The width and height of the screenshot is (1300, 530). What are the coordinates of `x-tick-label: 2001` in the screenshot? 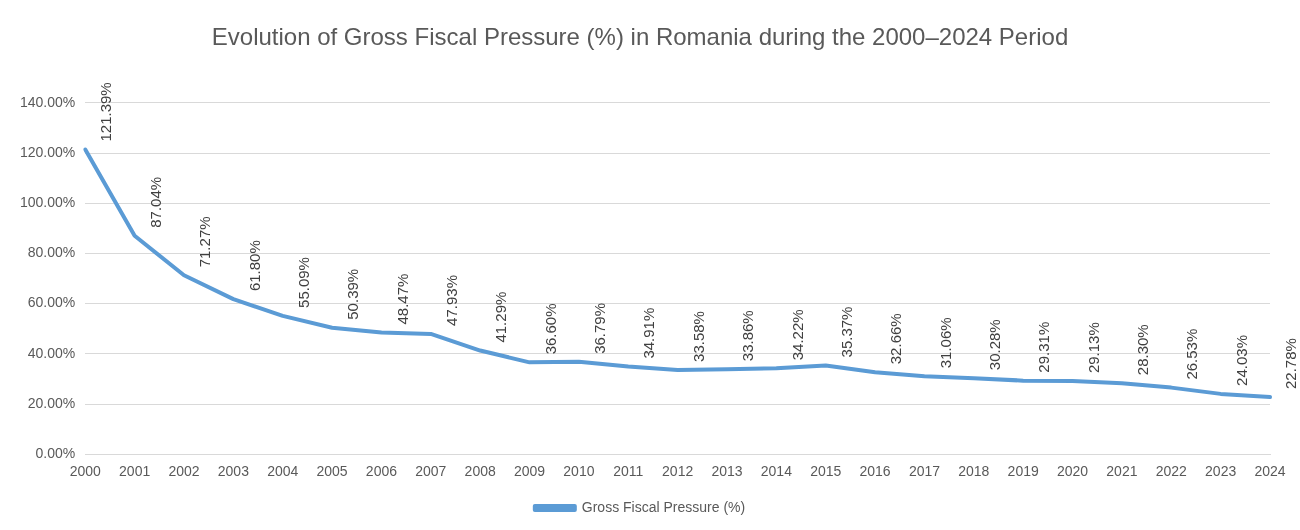 It's located at (135, 471).